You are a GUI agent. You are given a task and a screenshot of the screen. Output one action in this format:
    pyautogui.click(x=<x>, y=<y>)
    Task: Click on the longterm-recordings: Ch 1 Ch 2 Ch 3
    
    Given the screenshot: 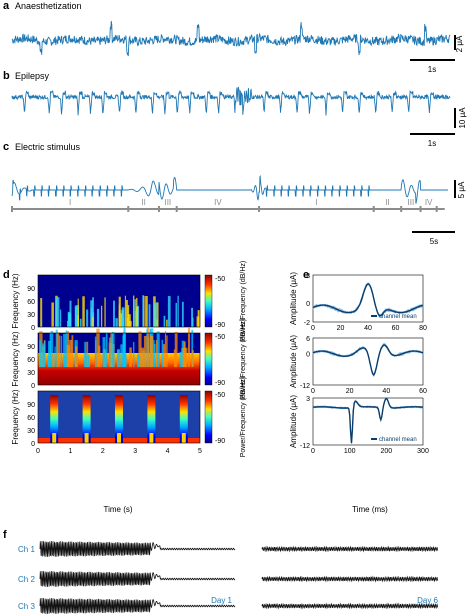 What is the action you would take?
    pyautogui.click(x=228, y=577)
    